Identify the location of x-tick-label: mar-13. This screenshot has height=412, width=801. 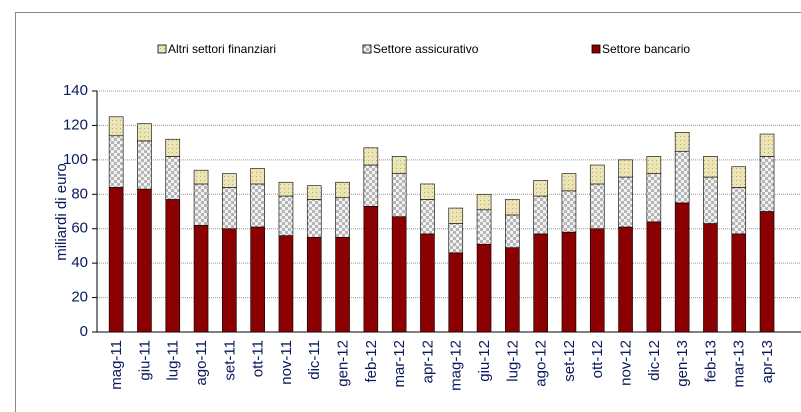
(739, 364).